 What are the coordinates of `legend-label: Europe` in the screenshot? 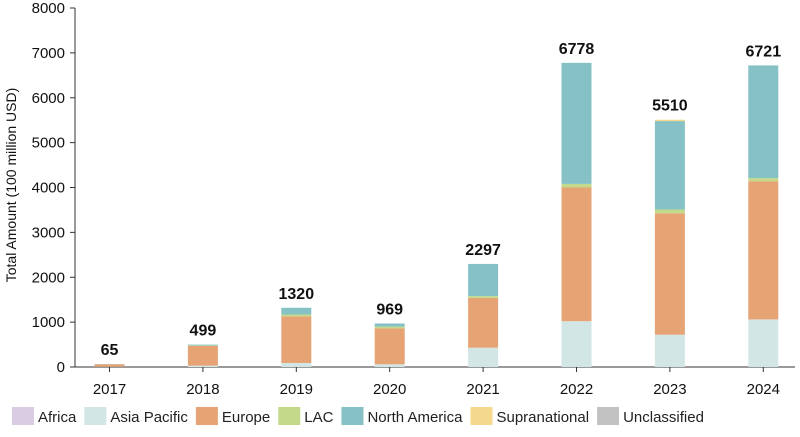 It's located at (246, 417).